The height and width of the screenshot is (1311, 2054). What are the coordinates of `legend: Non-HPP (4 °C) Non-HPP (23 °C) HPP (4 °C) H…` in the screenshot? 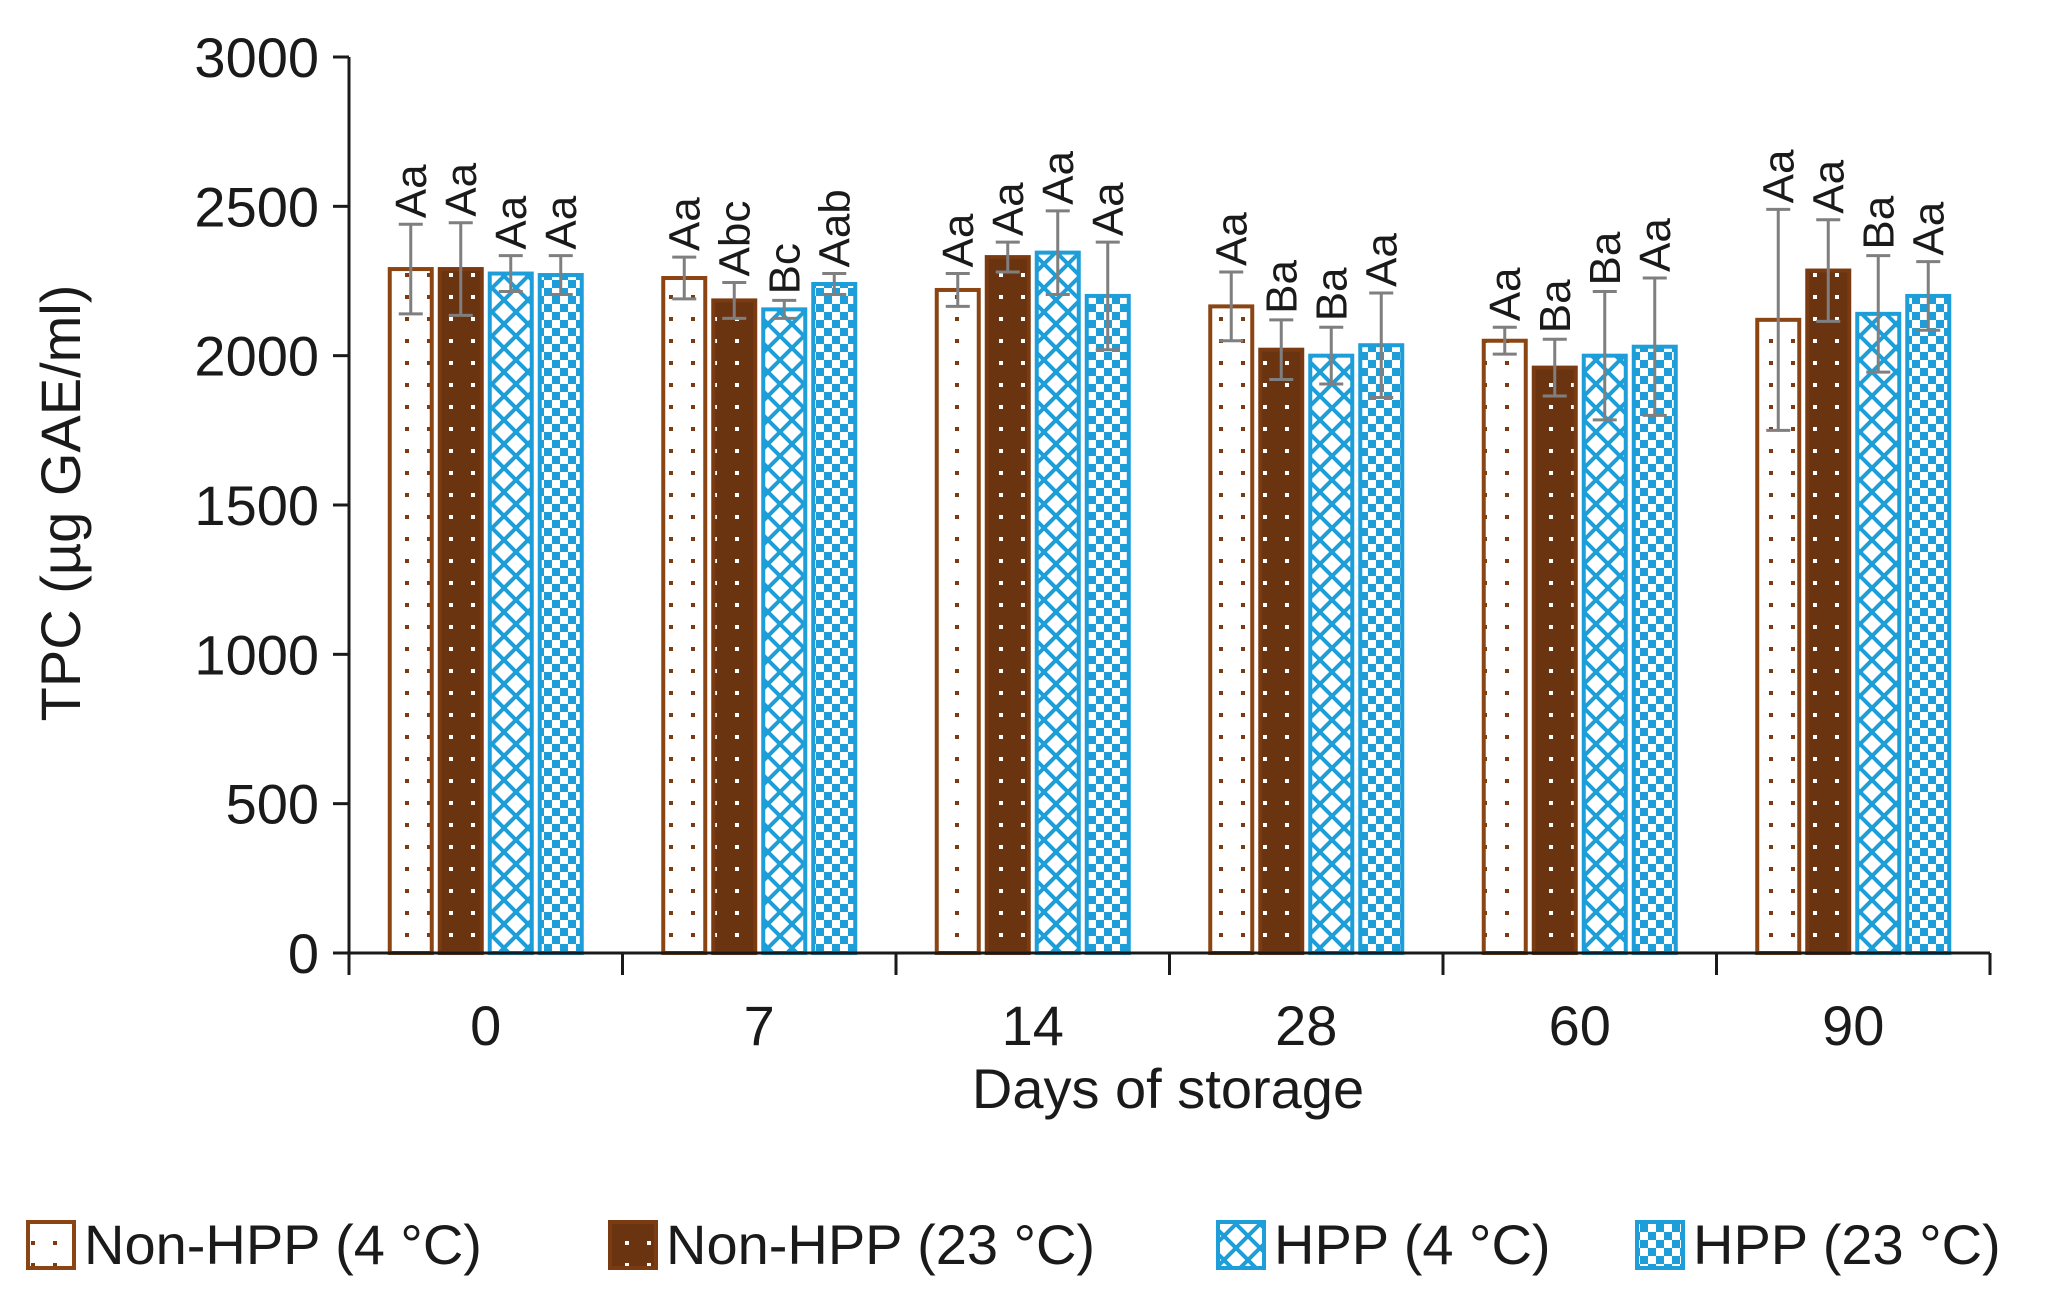 It's located at (1013, 1244).